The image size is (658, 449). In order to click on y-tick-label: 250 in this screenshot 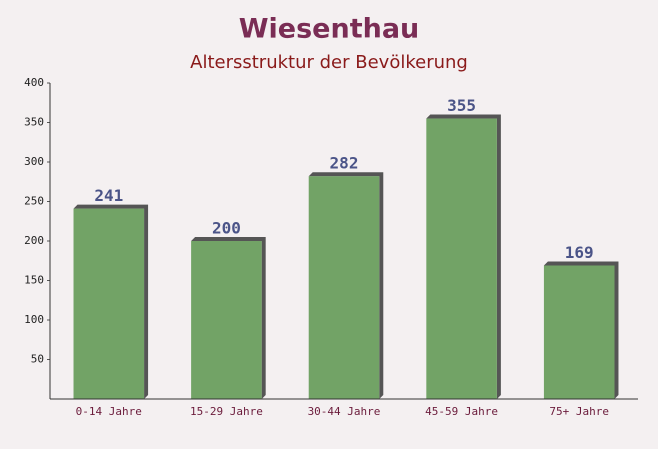, I will do `click(34, 201)`.